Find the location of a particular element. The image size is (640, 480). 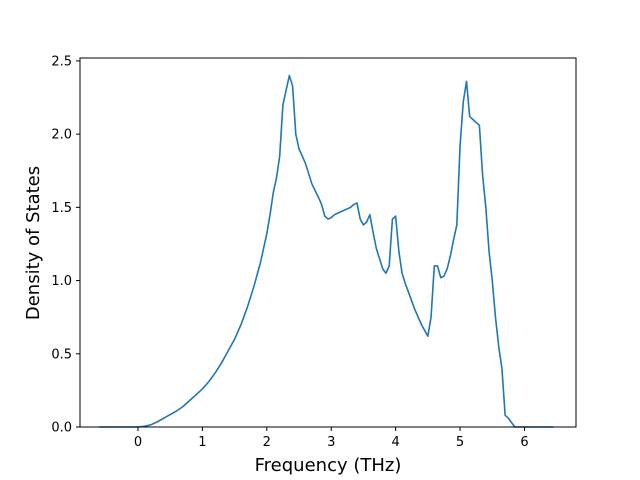

x-tick-label: 5 is located at coordinates (460, 442).